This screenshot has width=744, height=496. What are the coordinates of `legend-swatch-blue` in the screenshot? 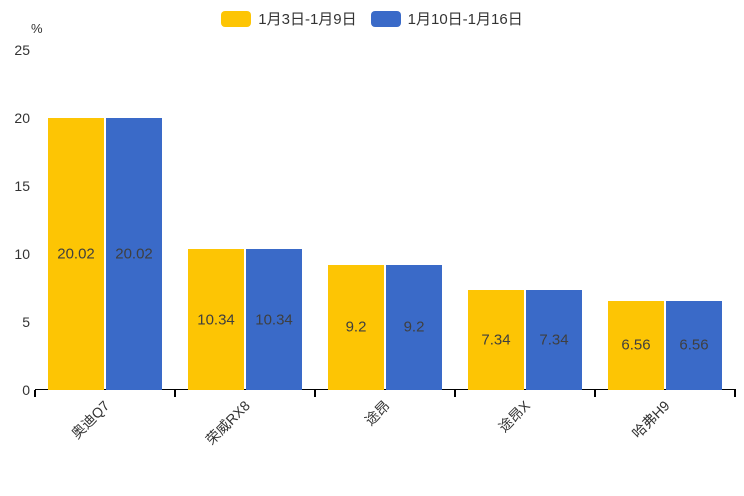 It's located at (385, 18).